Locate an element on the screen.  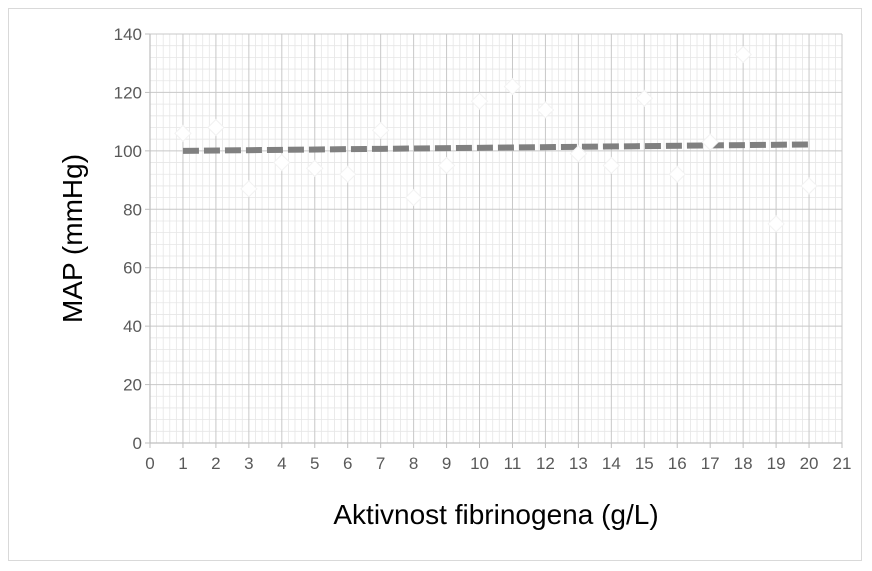
x-tick-label: 11 is located at coordinates (513, 463).